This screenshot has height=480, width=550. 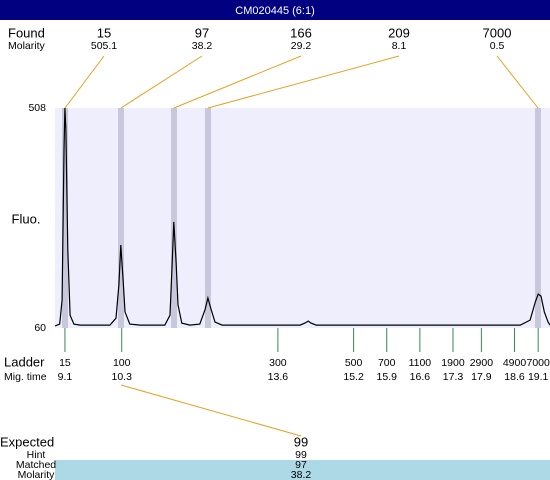 What do you see at coordinates (36, 455) in the screenshot?
I see `expected-label: Hint` at bounding box center [36, 455].